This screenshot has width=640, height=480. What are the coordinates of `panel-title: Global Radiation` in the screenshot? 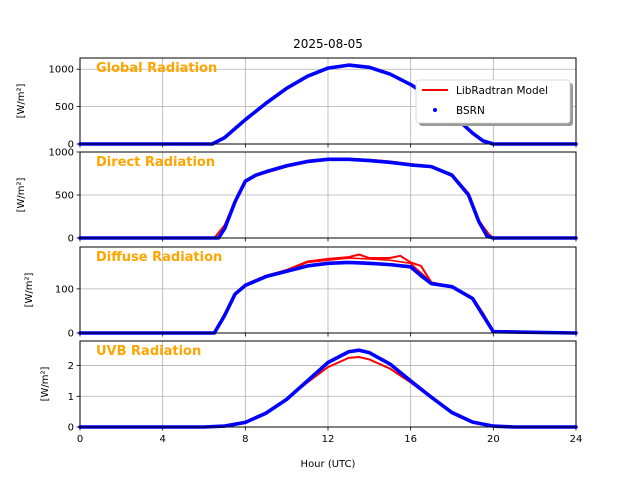 It's located at (156, 68).